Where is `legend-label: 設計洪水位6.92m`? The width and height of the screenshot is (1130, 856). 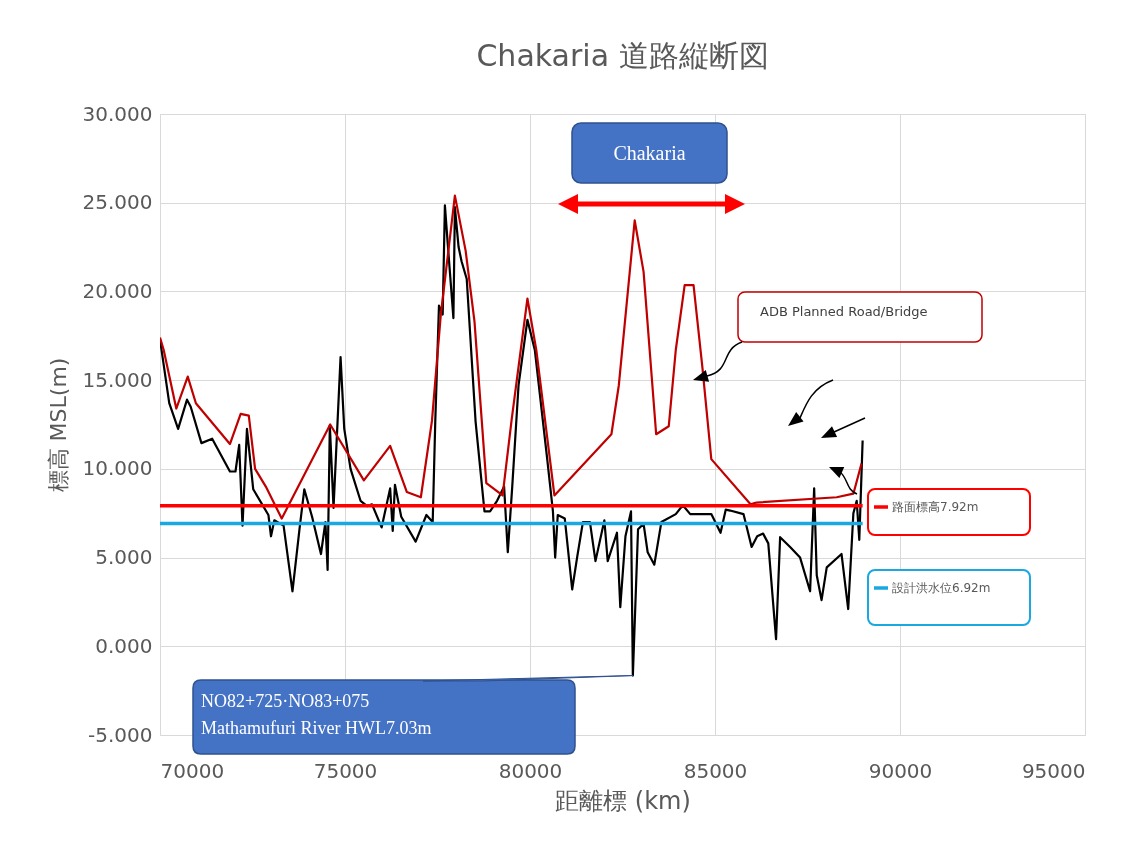 legend-label: 設計洪水位6.92m is located at coordinates (941, 588).